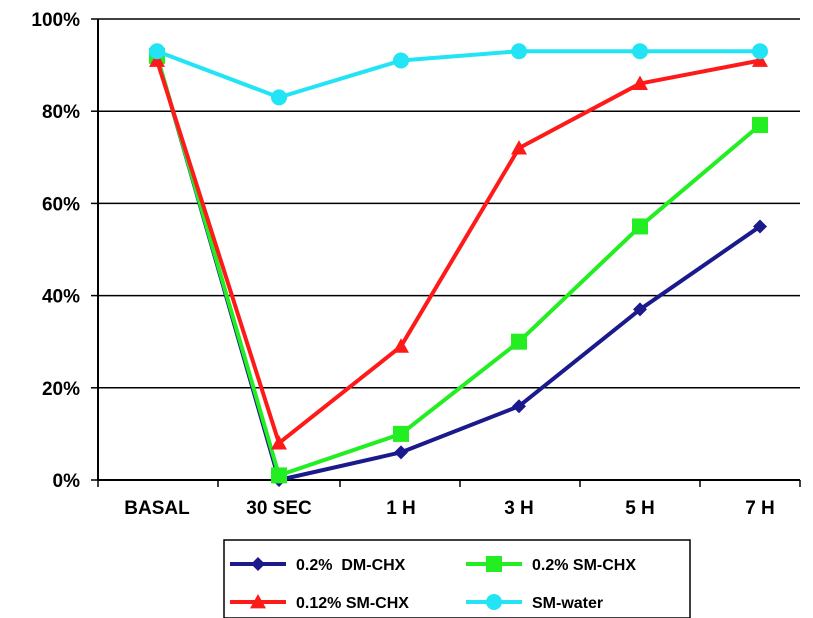 The width and height of the screenshot is (813, 618). I want to click on y-tick-label: 0%, so click(67, 481).